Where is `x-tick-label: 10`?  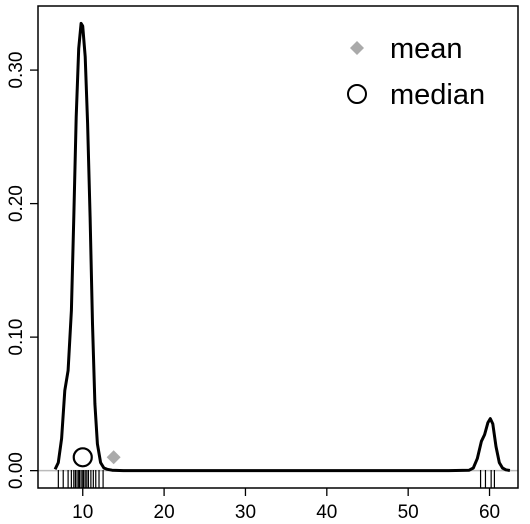 x-tick-label: 10 is located at coordinates (82, 512).